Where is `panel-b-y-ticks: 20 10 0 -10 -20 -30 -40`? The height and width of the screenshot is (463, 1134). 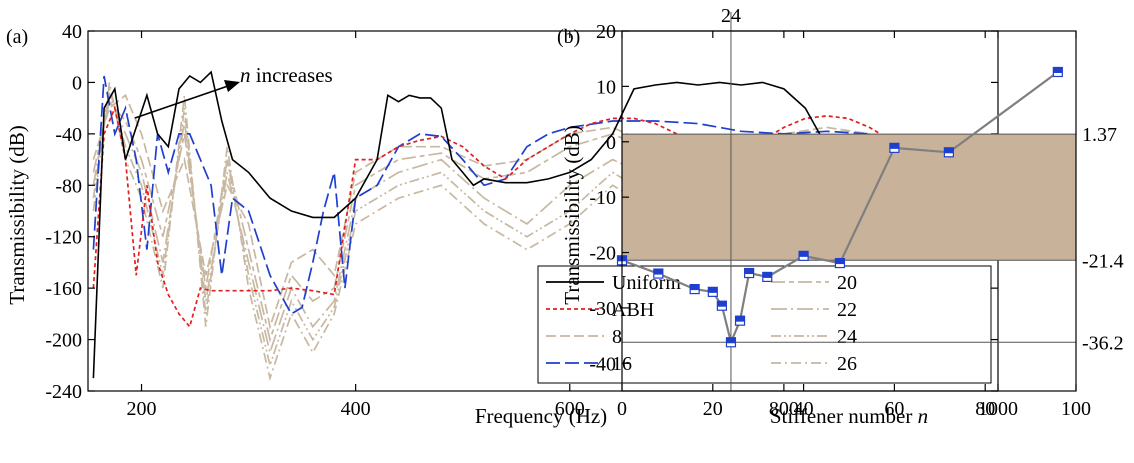
panel-b-y-ticks: 20 10 0 -10 -20 -30 -40 is located at coordinates (609, 198).